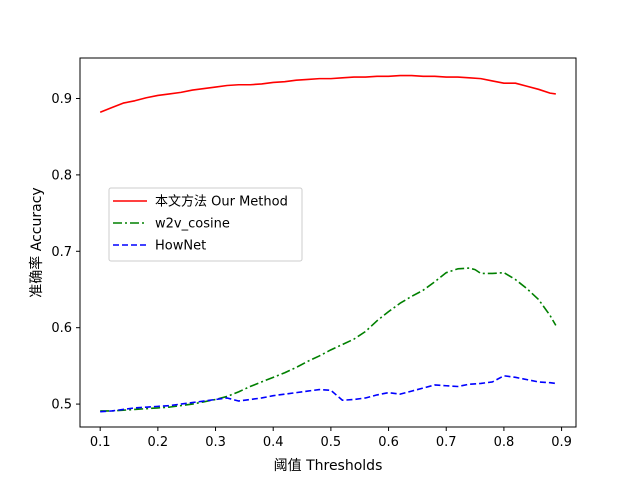  What do you see at coordinates (36, 242) in the screenshot?
I see `y-axis-label: 准确率 Accuracy` at bounding box center [36, 242].